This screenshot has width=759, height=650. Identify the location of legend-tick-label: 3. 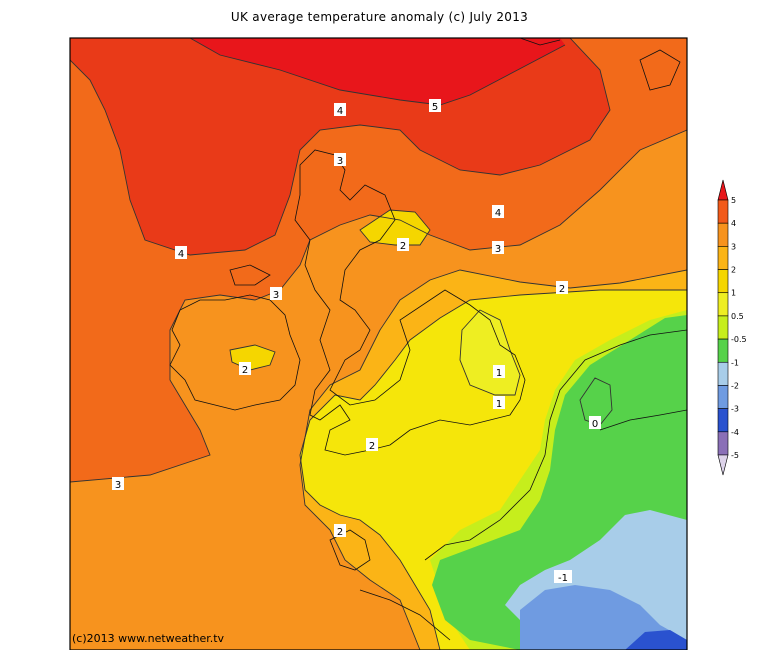
(733, 246).